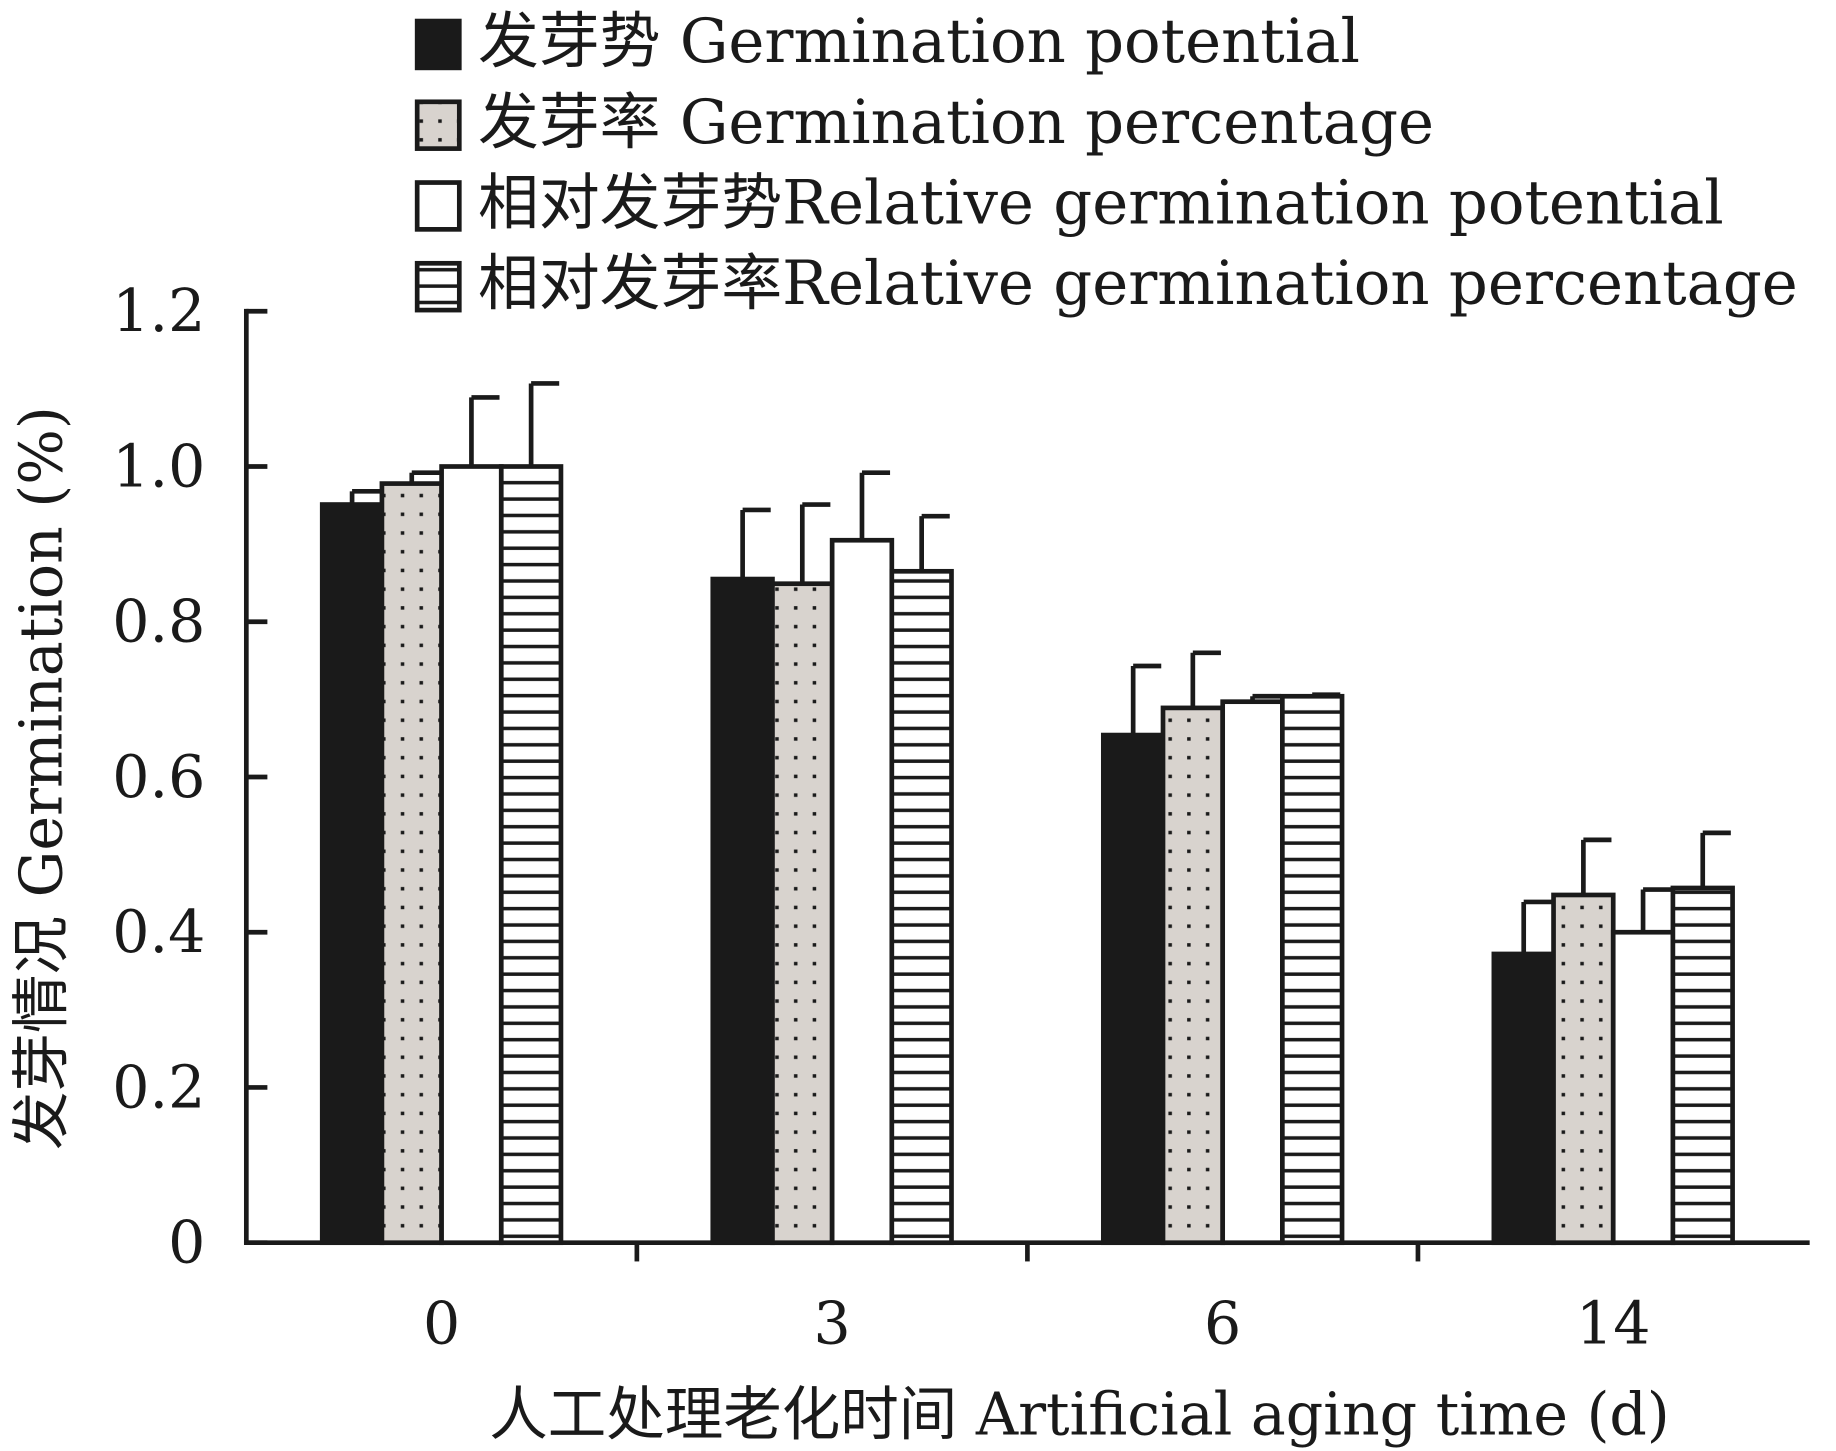 The height and width of the screenshot is (1451, 1836). What do you see at coordinates (1101, 204) in the screenshot?
I see `legend-label: 相对发芽势Relative germination potential` at bounding box center [1101, 204].